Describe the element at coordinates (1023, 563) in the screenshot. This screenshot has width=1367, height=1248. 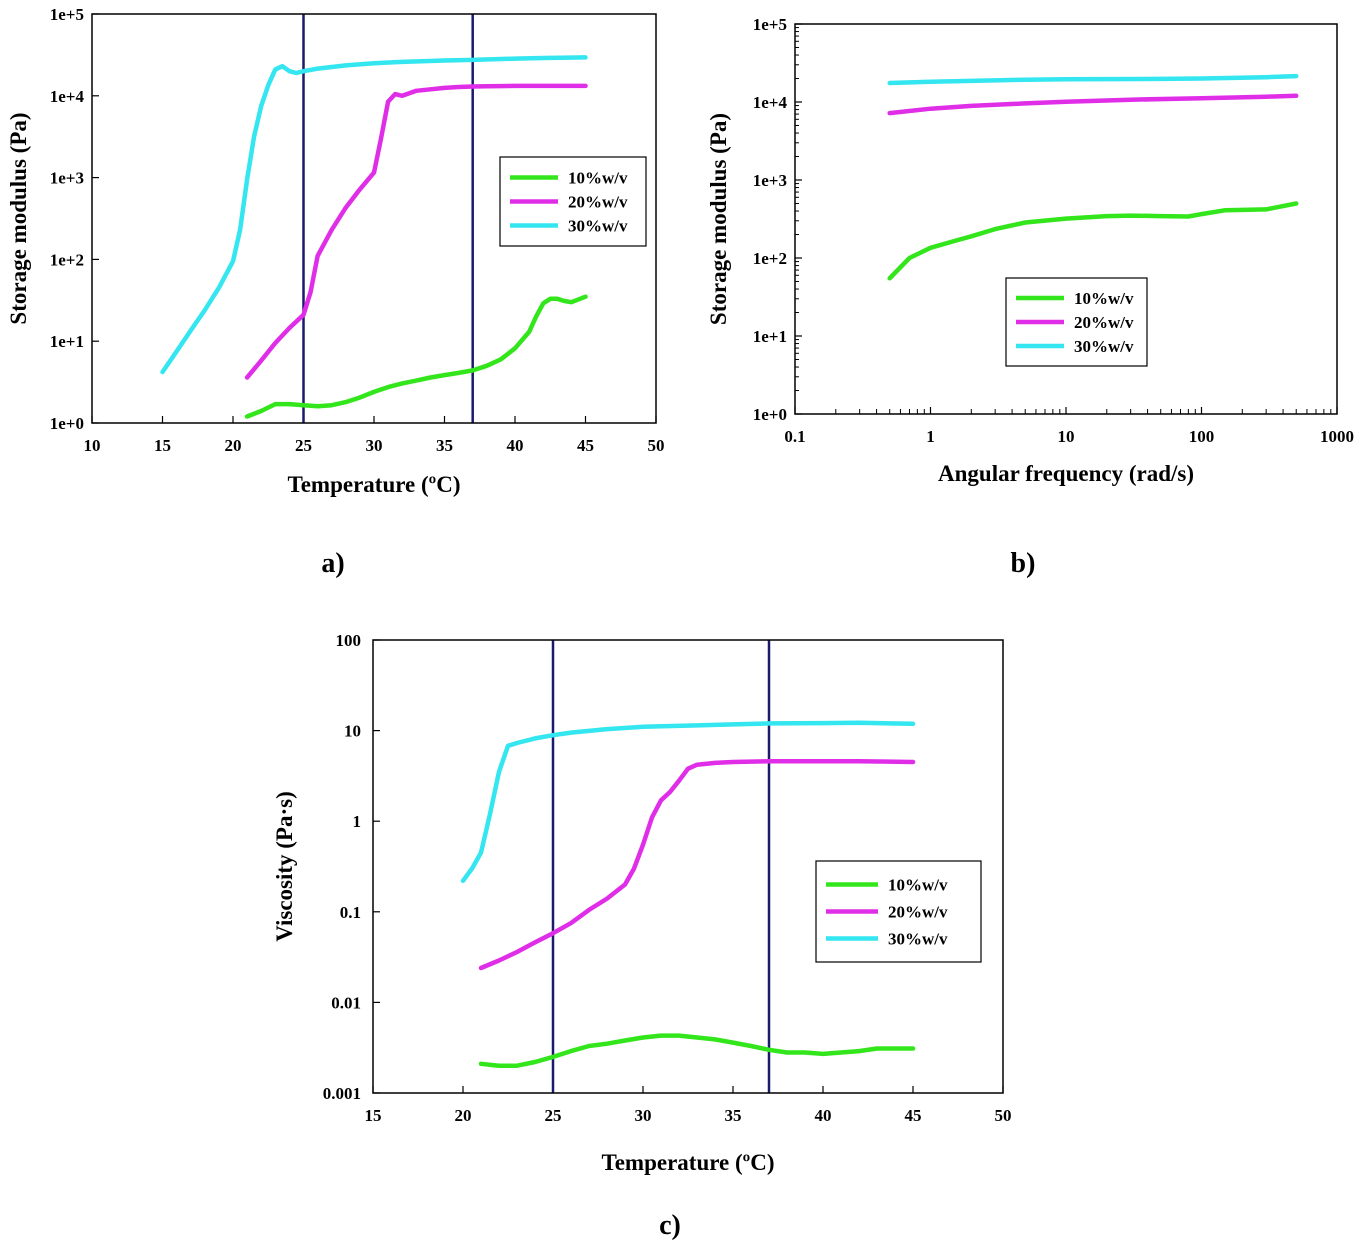
I see `panel-label: b)` at that location.